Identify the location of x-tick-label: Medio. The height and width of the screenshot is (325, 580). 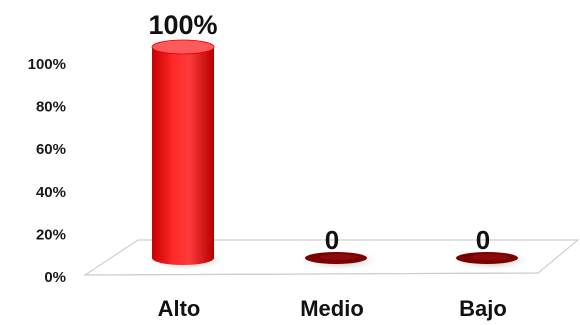
(332, 308).